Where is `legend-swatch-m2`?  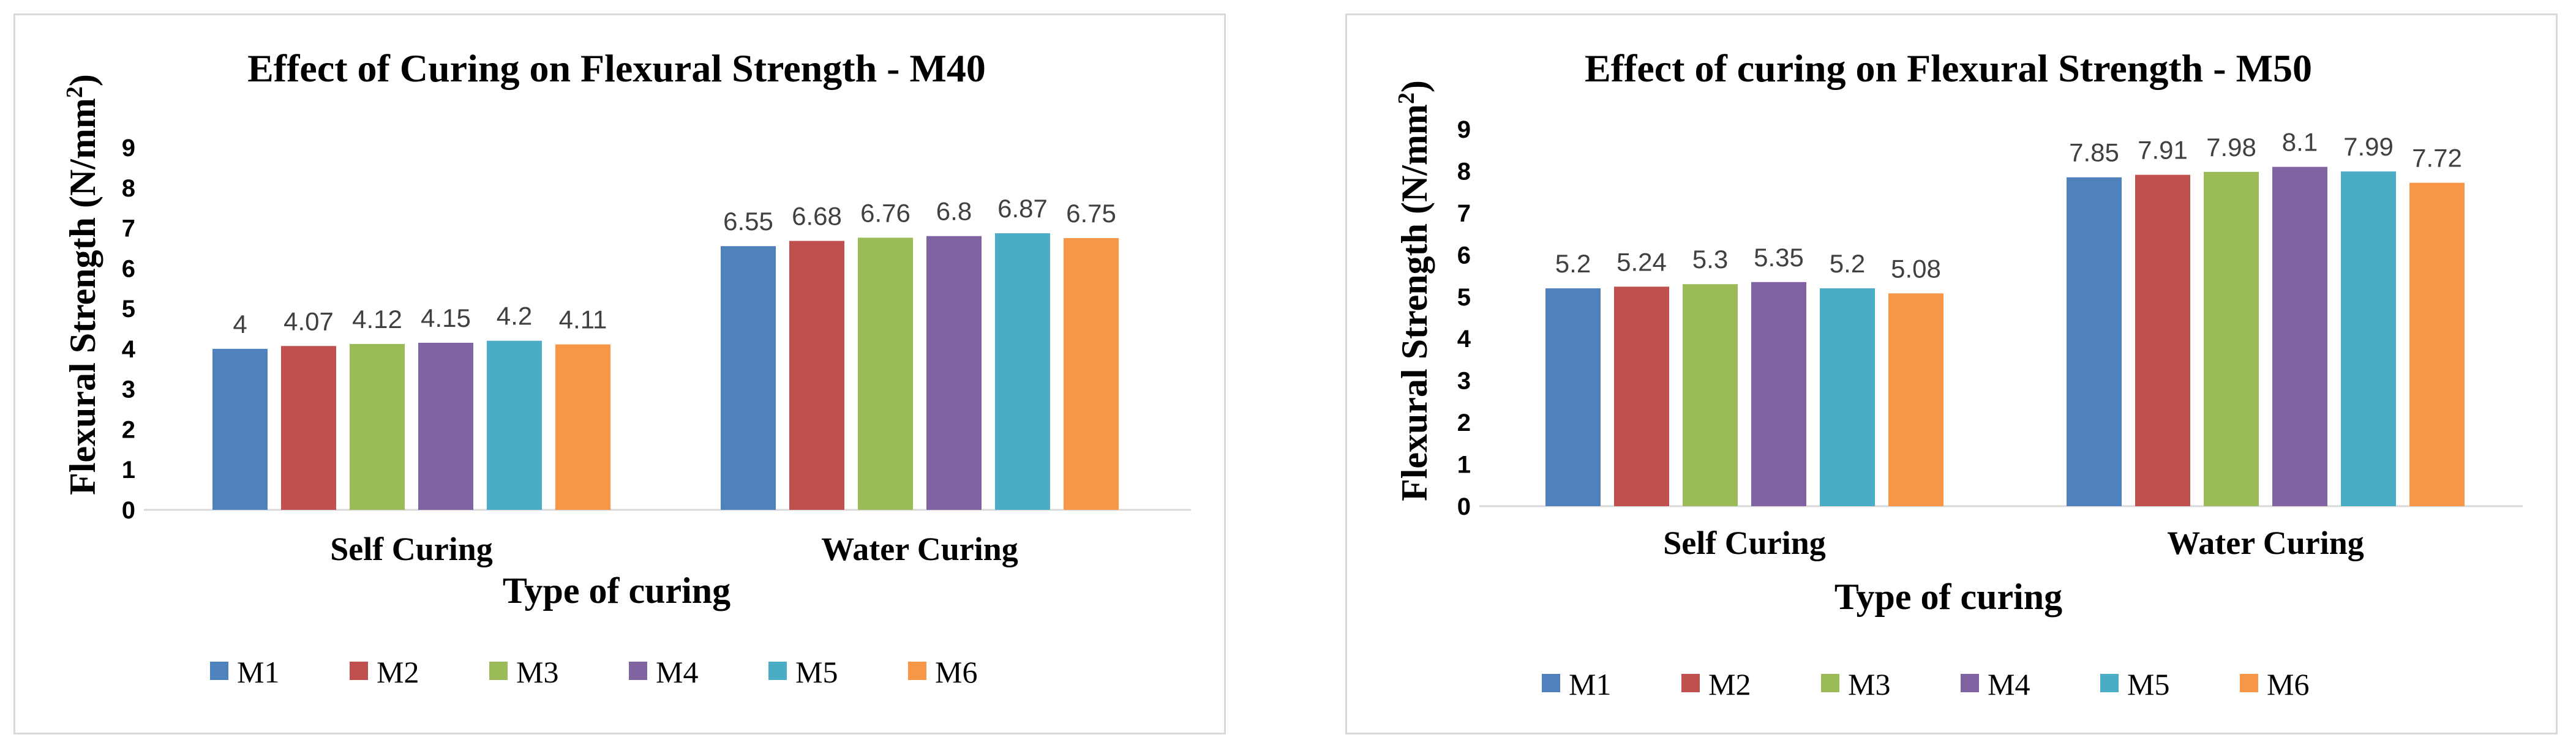 legend-swatch-m2 is located at coordinates (359, 671).